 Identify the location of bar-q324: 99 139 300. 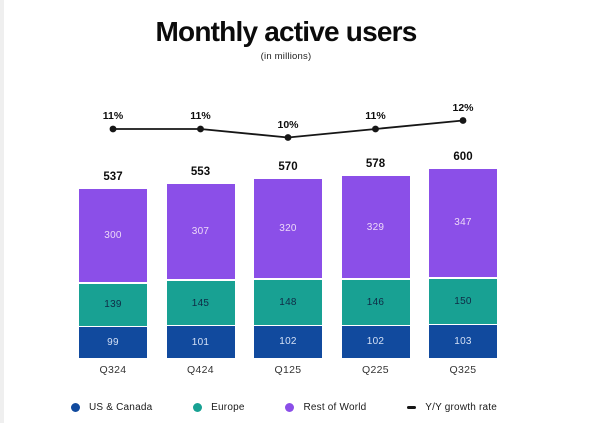
(113, 273).